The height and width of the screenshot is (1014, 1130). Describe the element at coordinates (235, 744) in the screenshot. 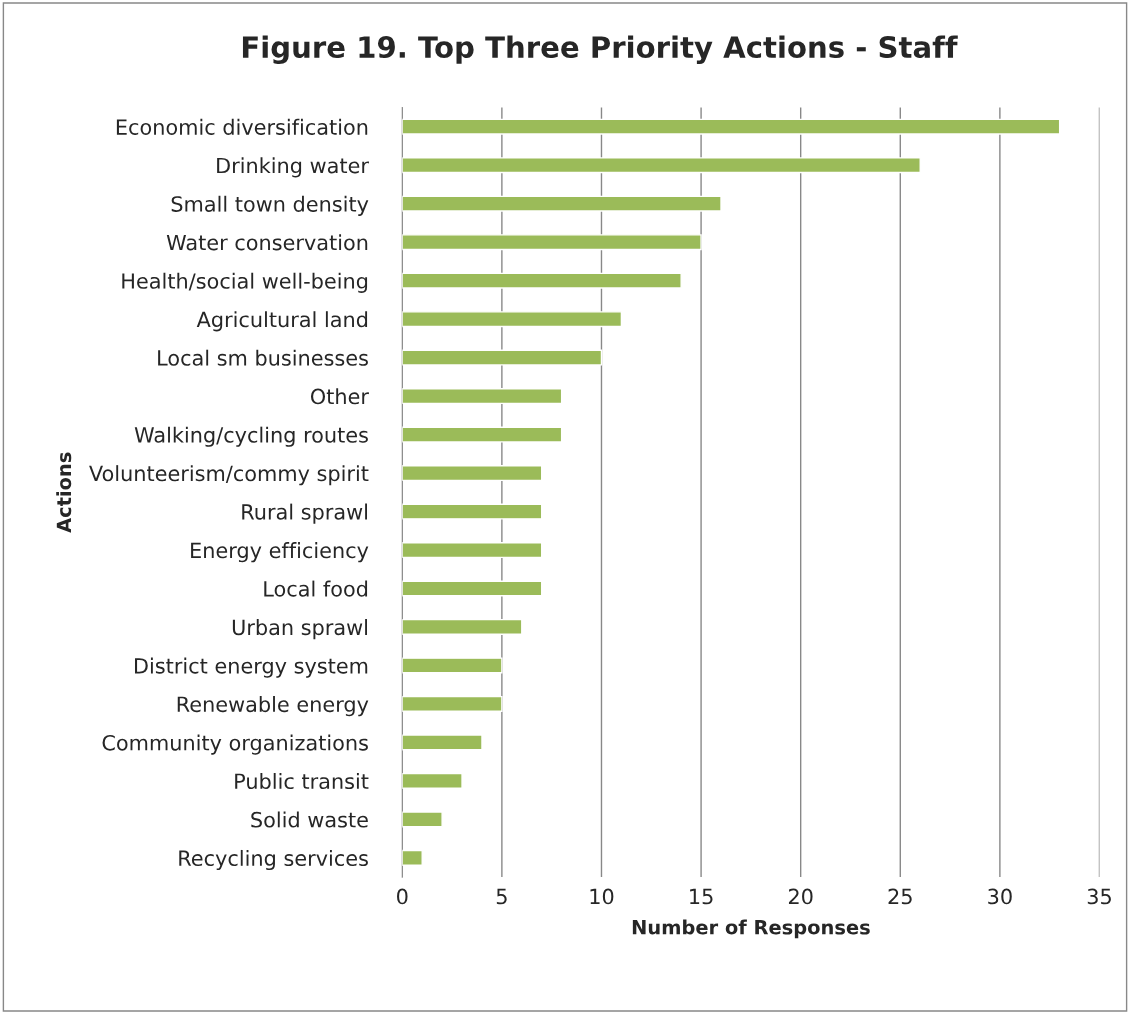

I see `y-tick-label: Community organizations` at that location.